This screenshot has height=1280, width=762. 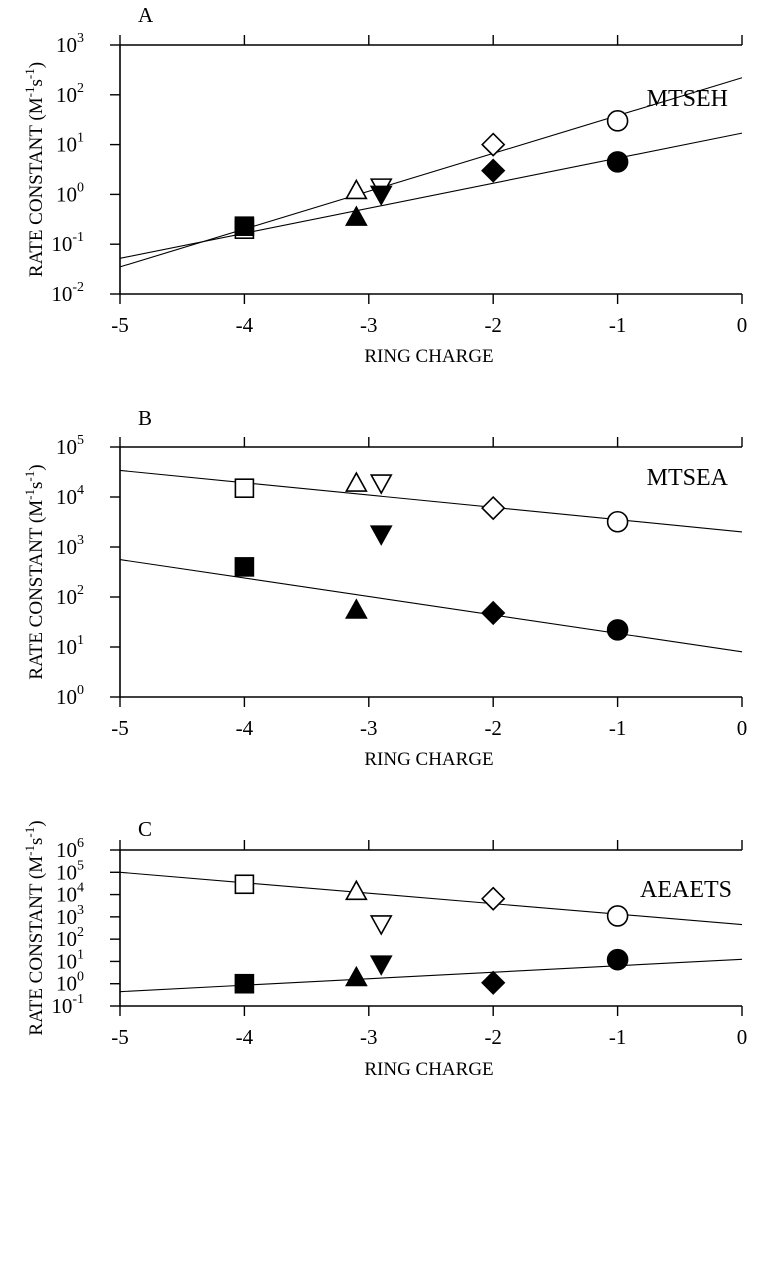 I want to click on panel-label: B, so click(x=145, y=418).